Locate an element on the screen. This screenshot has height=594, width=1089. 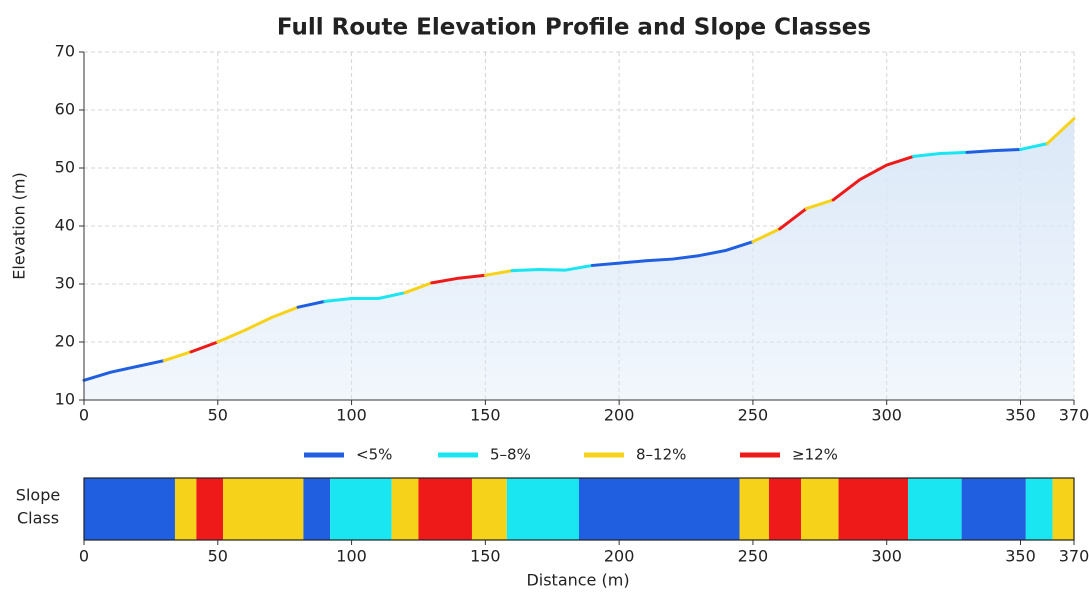
strip-x-tick-label: 200 is located at coordinates (619, 556).